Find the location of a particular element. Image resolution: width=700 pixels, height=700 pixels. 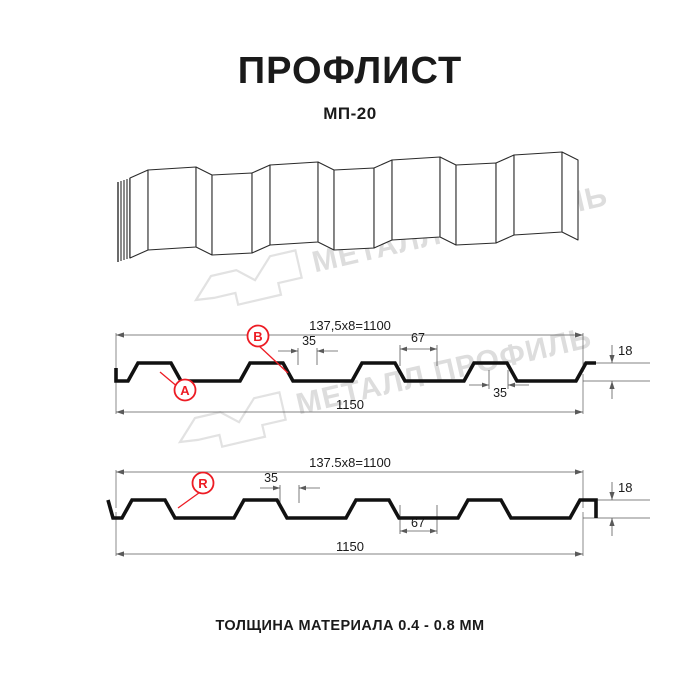

footer-note: ТОЛЩИНА МАТЕРИАЛА 0.4 - 0.8 ММ is located at coordinates (350, 626).